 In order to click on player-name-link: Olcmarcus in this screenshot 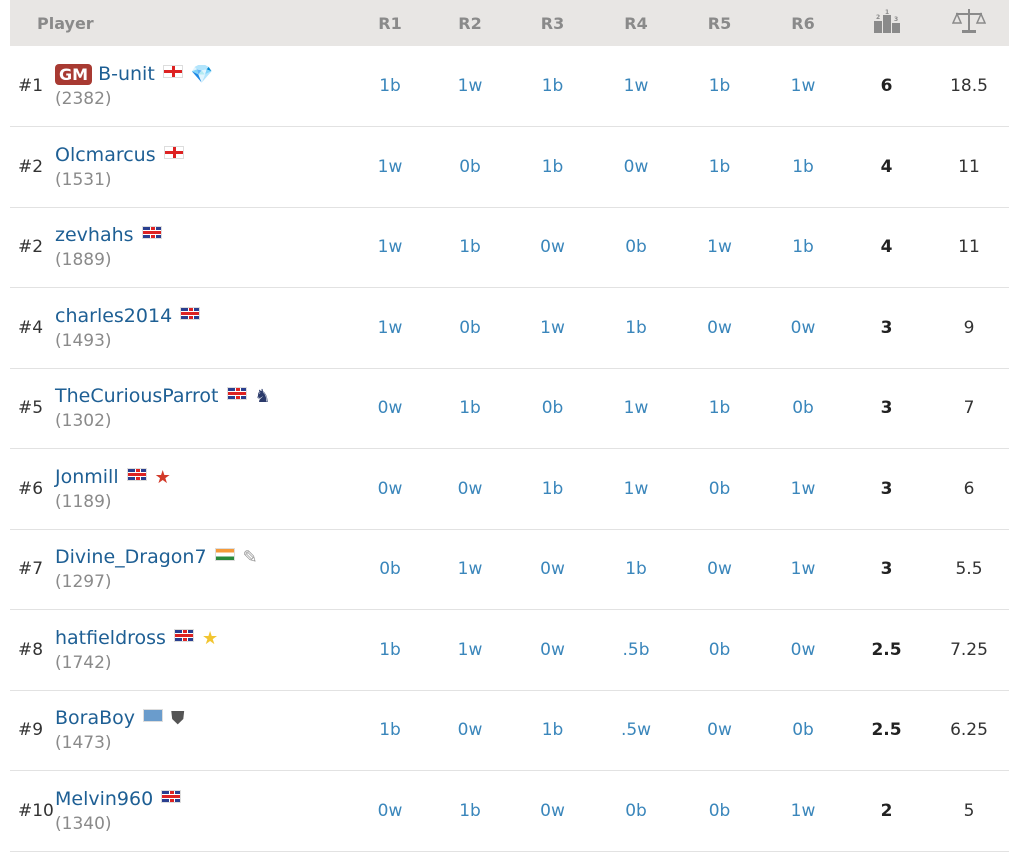, I will do `click(105, 154)`.